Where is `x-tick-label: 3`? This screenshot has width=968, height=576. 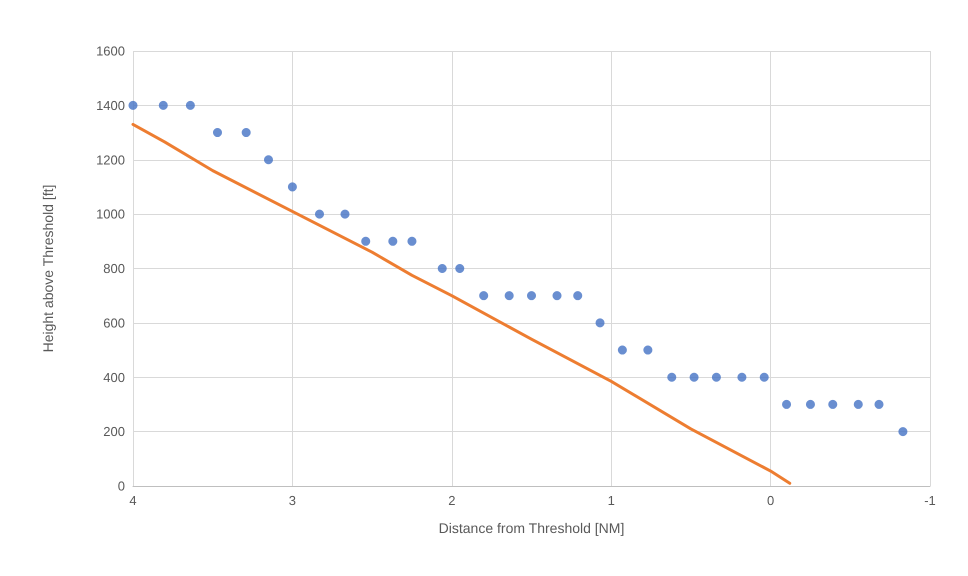 x-tick-label: 3 is located at coordinates (292, 500).